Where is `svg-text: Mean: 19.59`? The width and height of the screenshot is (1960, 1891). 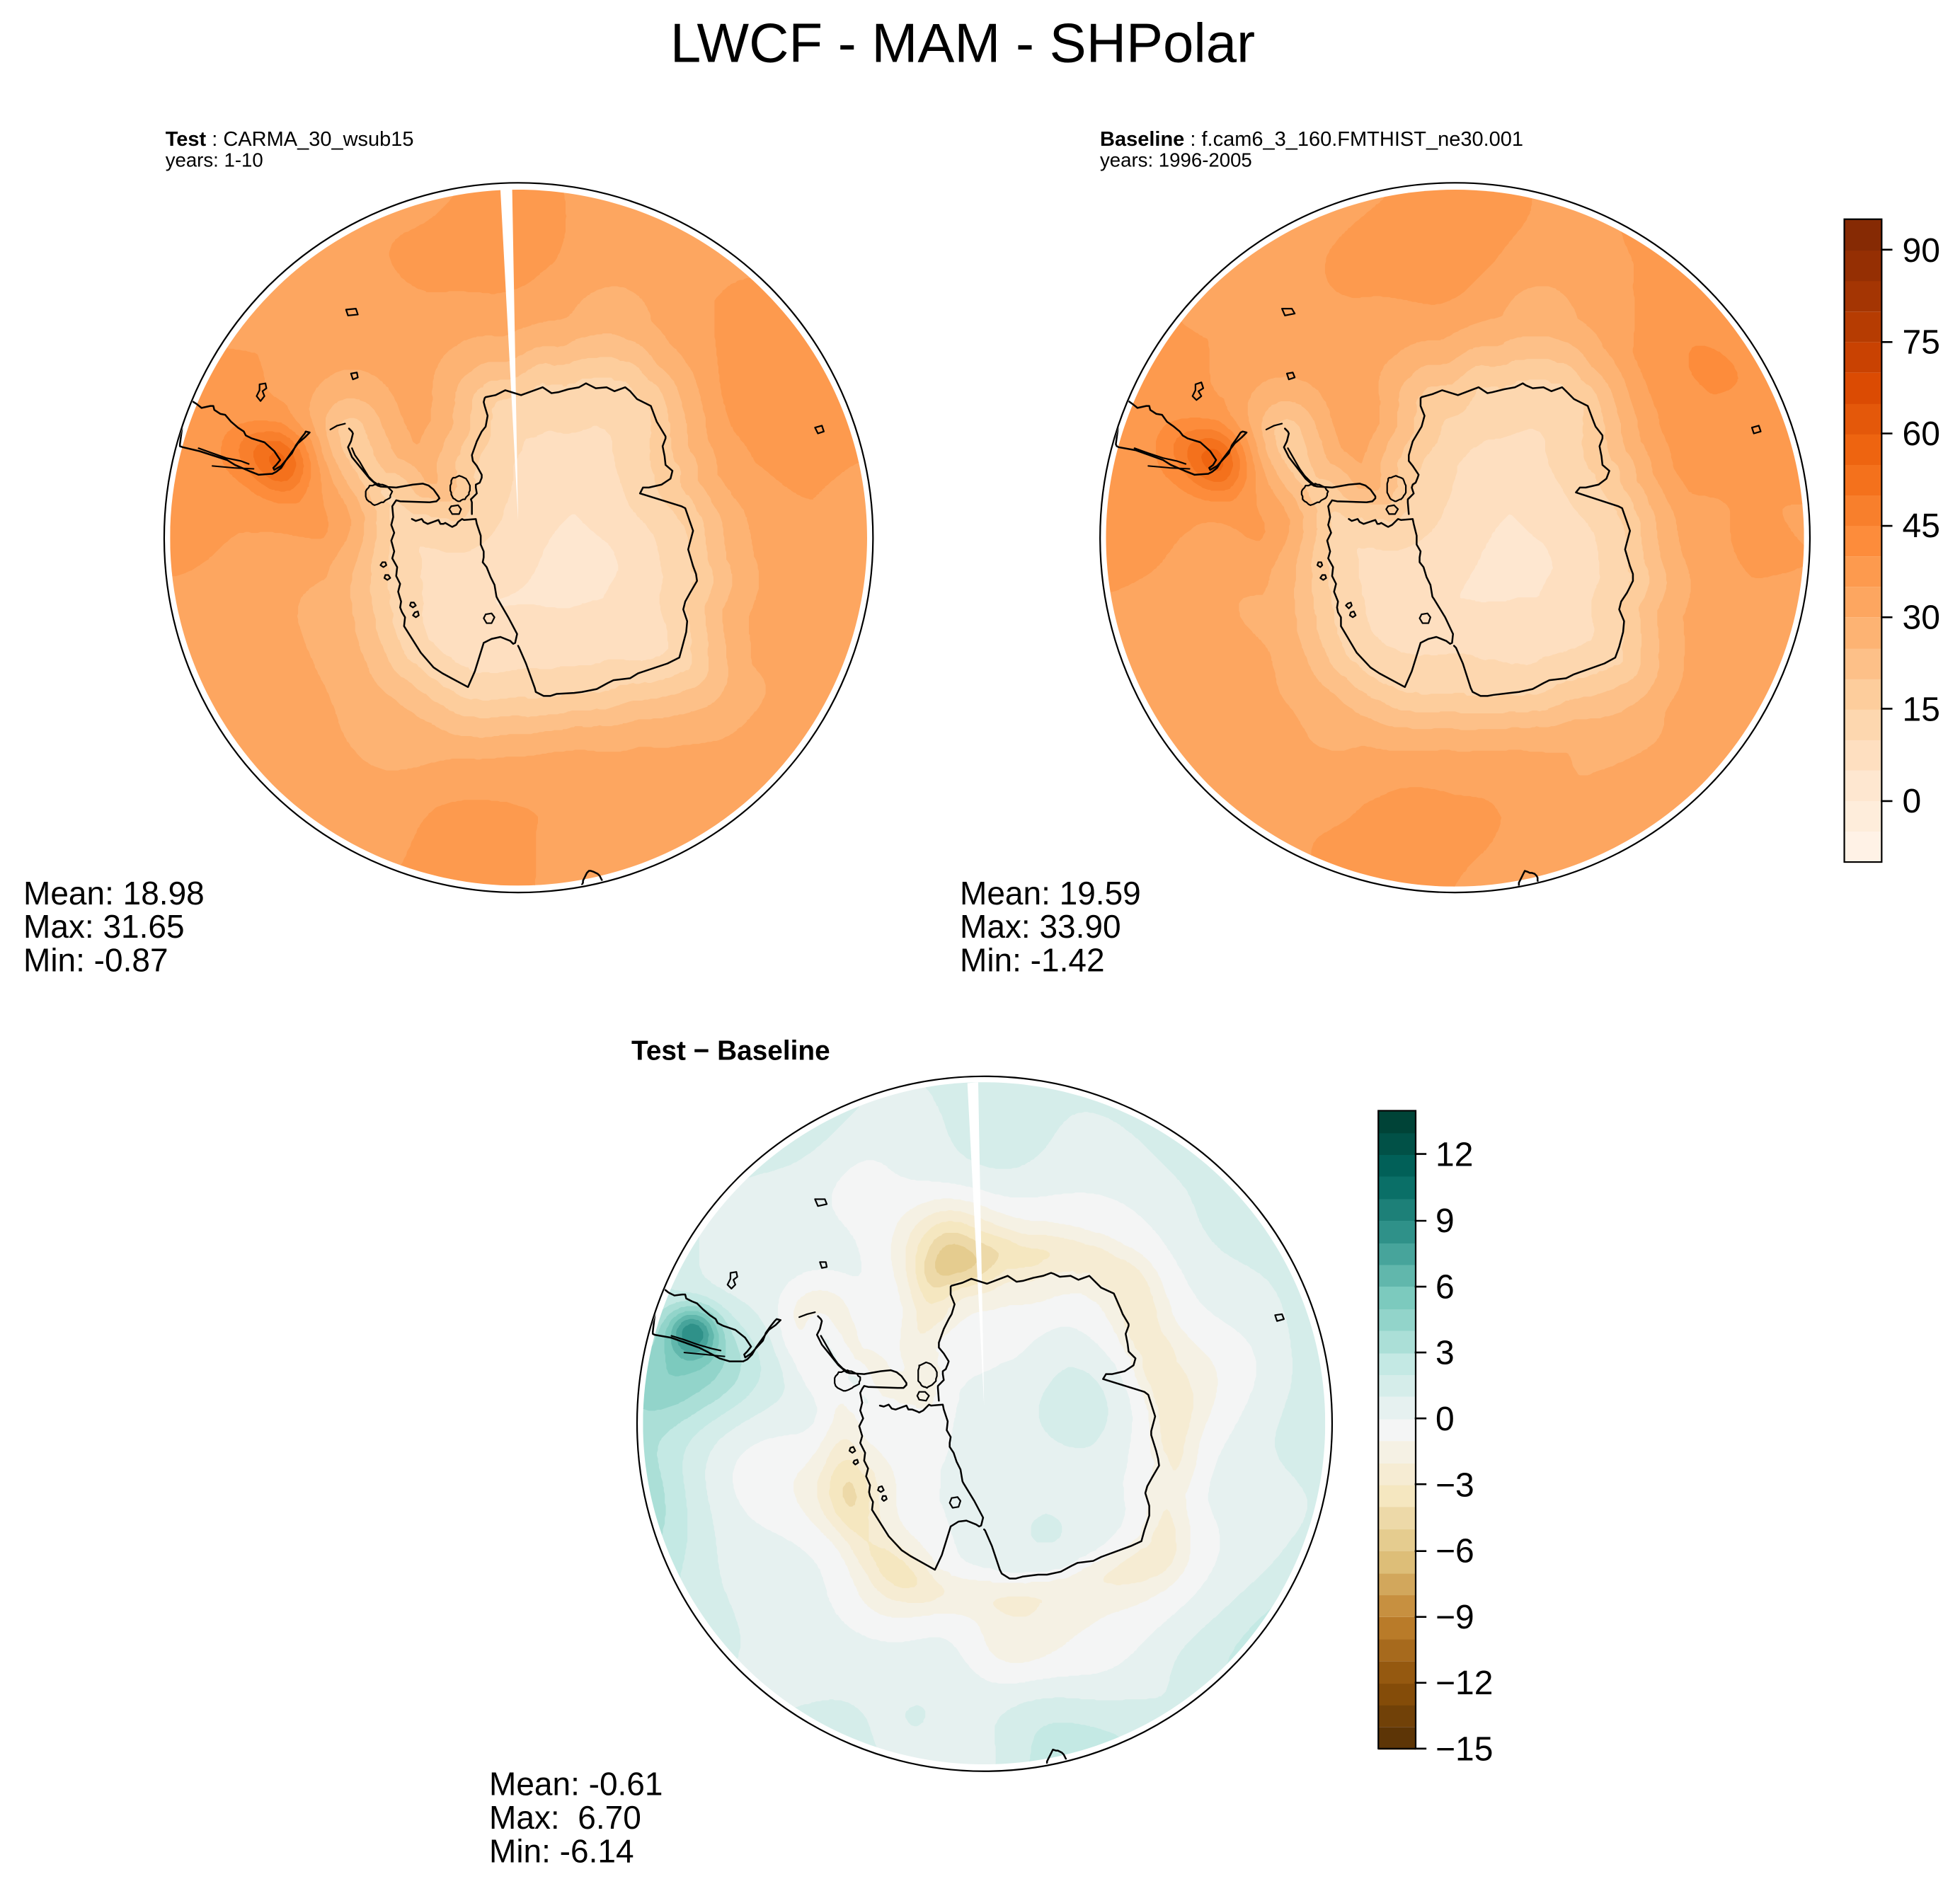
svg-text: Mean: 19.59 is located at coordinates (1050, 893).